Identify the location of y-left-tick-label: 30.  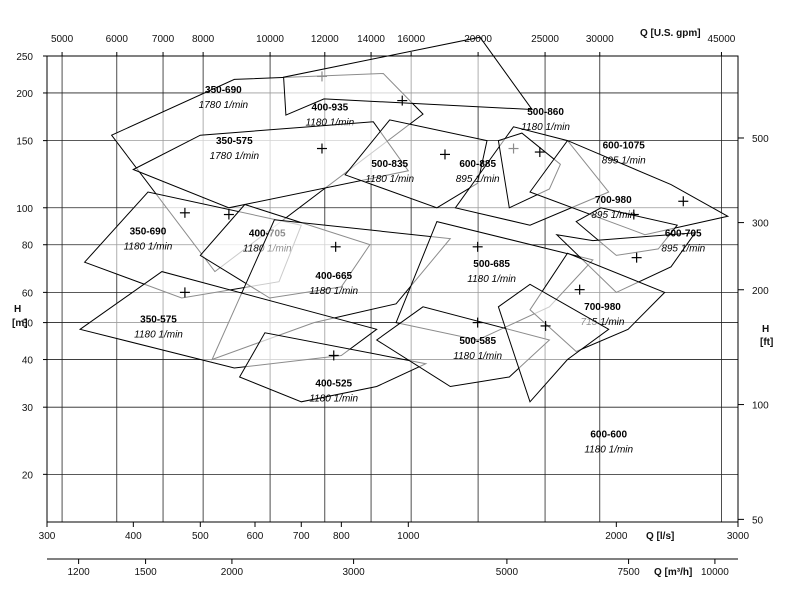
(28, 408).